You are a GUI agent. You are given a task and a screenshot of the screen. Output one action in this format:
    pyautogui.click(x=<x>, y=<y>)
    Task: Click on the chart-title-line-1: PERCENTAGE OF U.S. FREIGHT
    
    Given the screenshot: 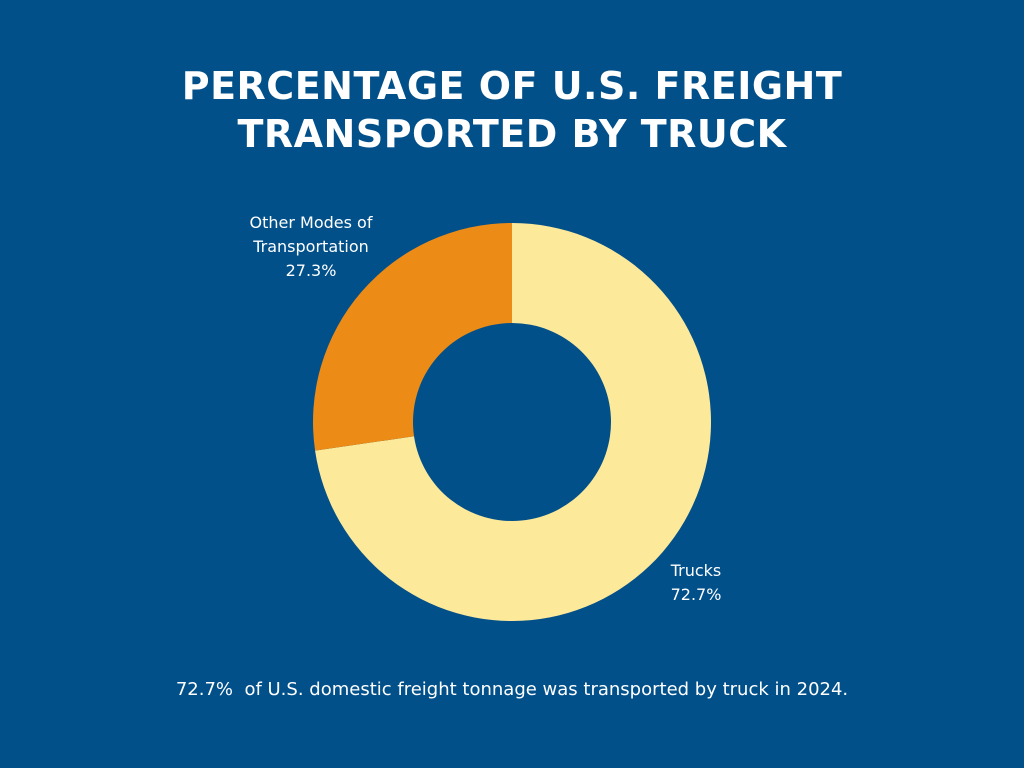 What is the action you would take?
    pyautogui.click(x=512, y=86)
    